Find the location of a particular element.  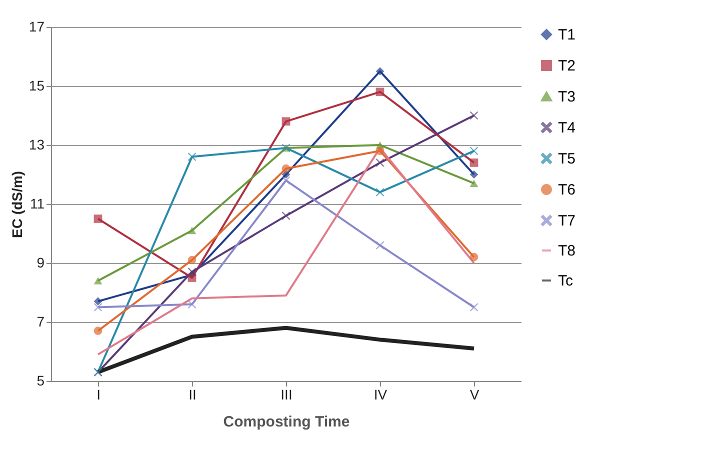

legend-label: T1 is located at coordinates (567, 35).